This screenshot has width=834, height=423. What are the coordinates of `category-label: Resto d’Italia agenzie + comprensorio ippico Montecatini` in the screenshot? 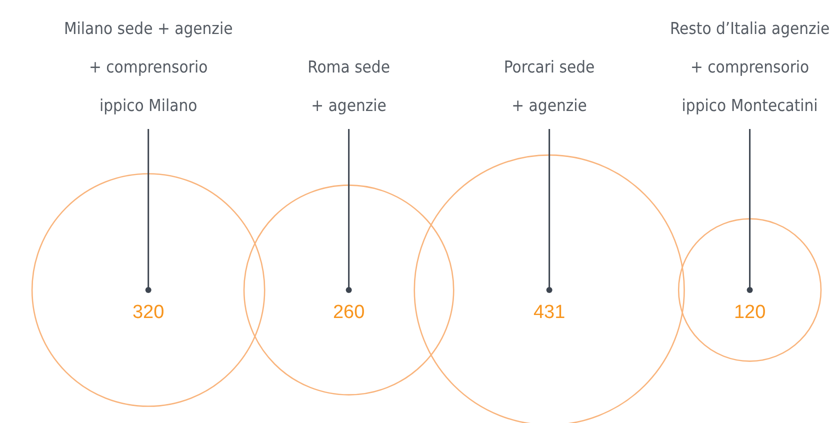 It's located at (750, 67).